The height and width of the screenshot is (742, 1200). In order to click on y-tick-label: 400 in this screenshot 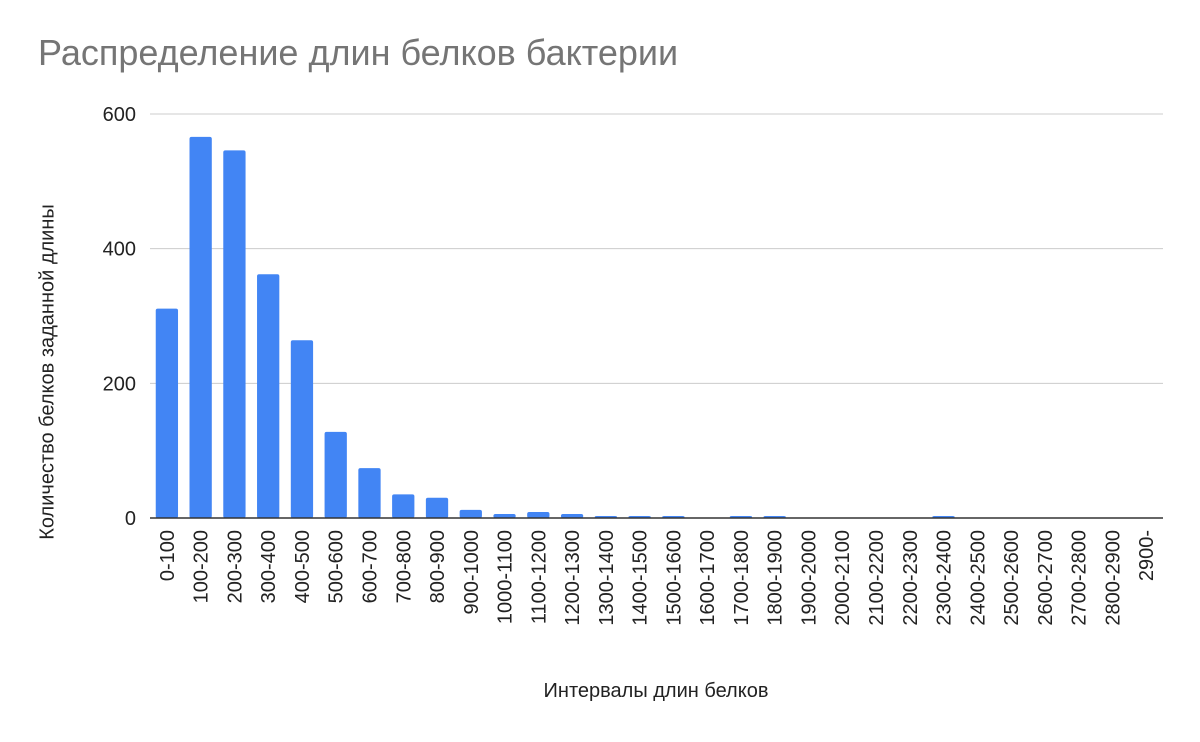, I will do `click(119, 250)`.